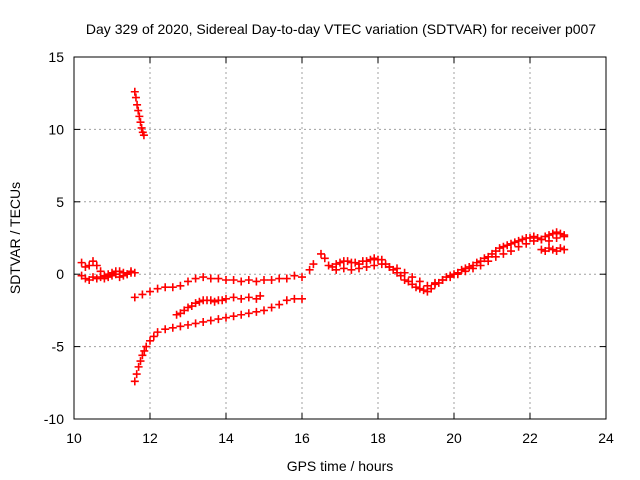  Describe the element at coordinates (56, 57) in the screenshot. I see `y-tick-label: 15` at that location.